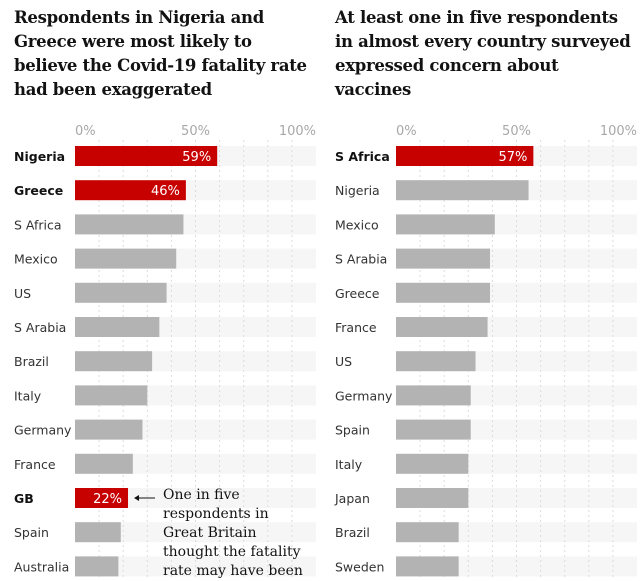 The height and width of the screenshot is (581, 641). I want to click on category-label: Australia, so click(41, 566).